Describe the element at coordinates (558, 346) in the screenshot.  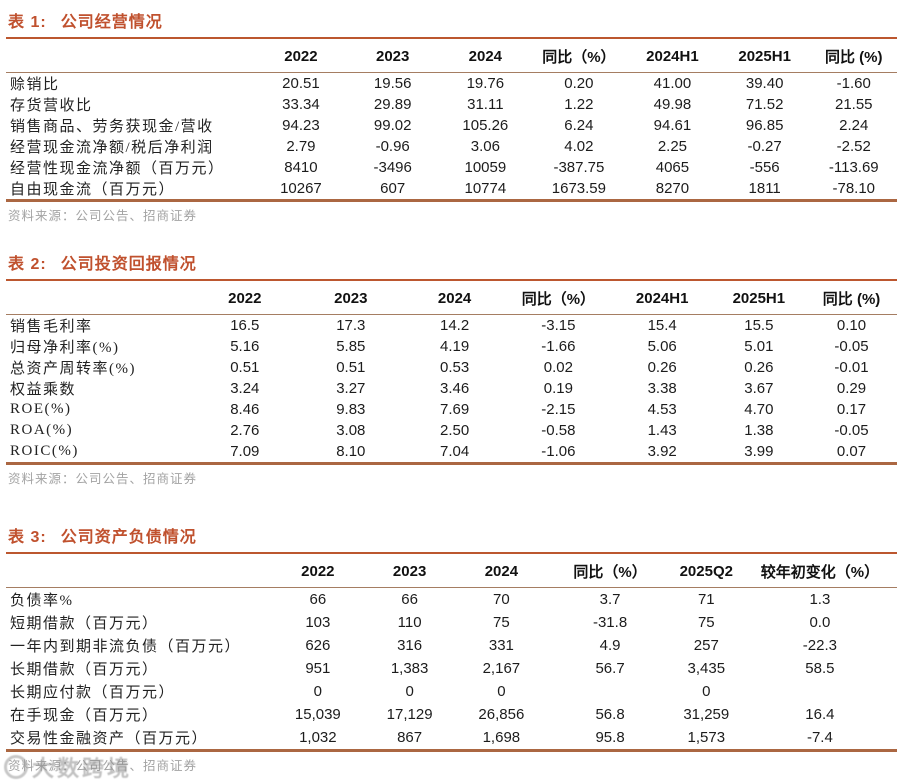
I see `cell-value: -1.66` at that location.